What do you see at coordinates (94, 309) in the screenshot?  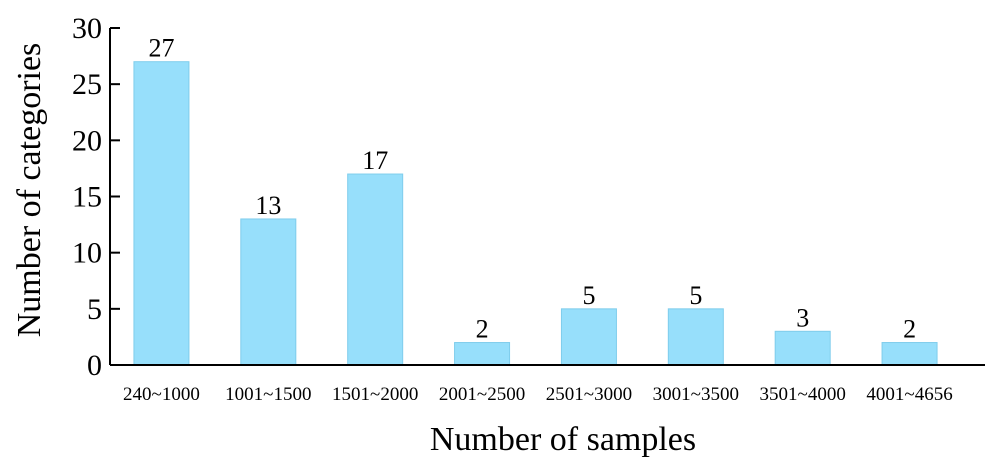 I see `y-tick-label: 5` at bounding box center [94, 309].